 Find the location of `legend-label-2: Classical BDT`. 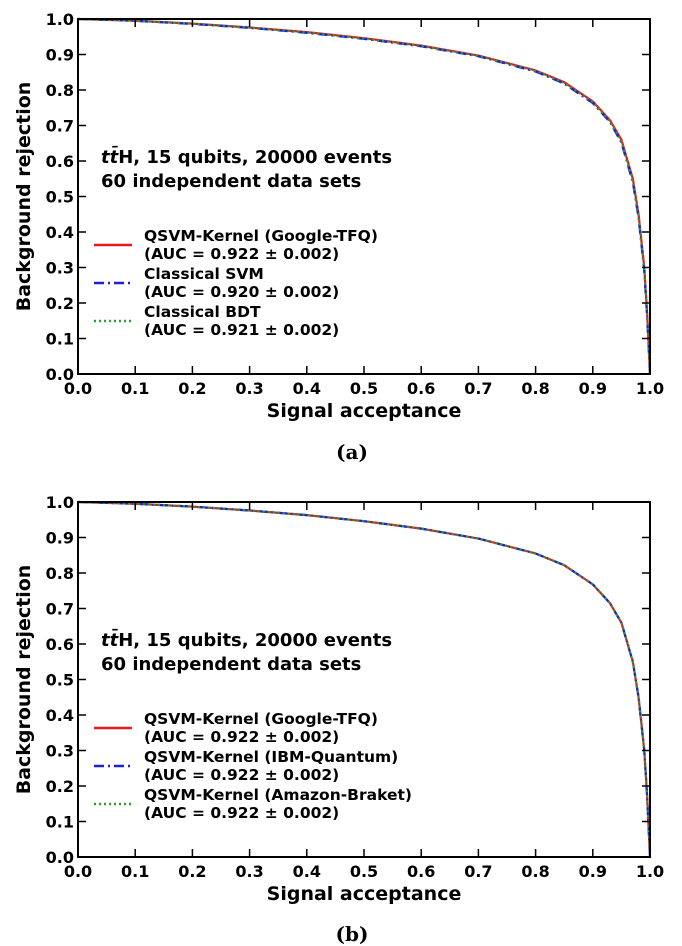

legend-label-2: Classical BDT is located at coordinates (202, 312).